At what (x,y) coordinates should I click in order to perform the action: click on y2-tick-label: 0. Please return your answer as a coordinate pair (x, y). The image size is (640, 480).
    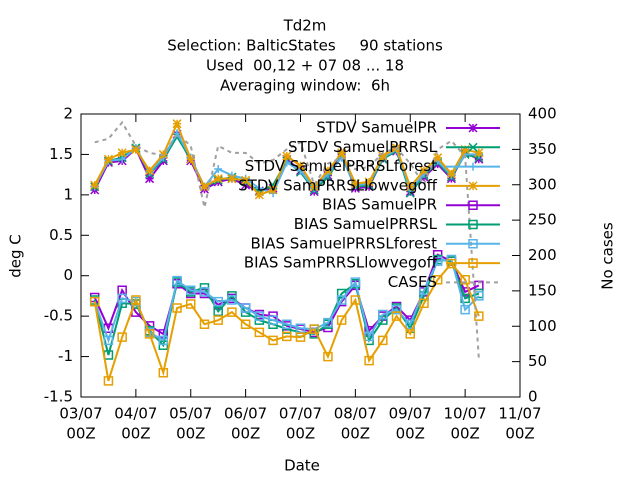
    Looking at the image, I should click on (533, 397).